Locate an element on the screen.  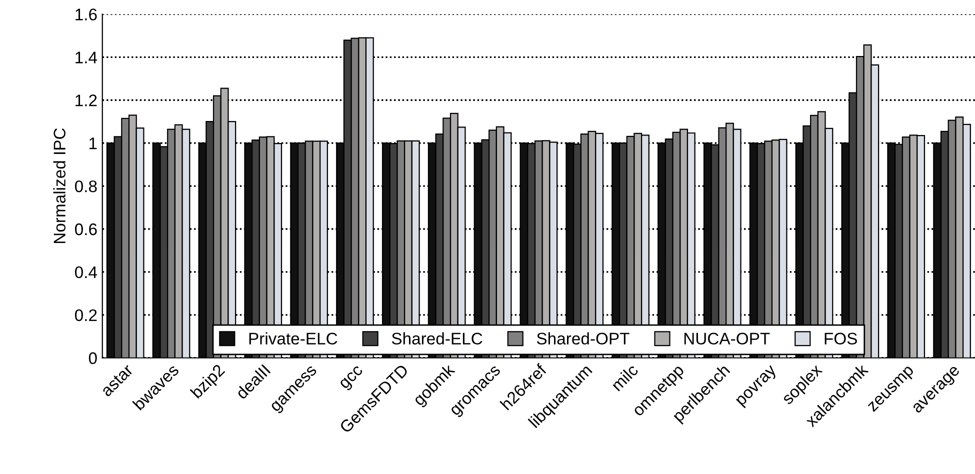
y-axis-title: Normalized IPC is located at coordinates (59, 186).